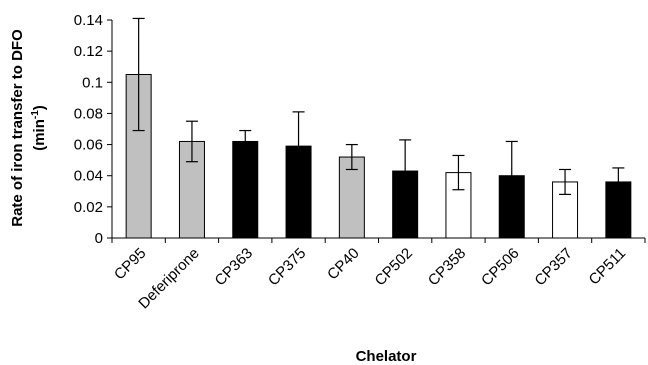  Describe the element at coordinates (394, 267) in the screenshot. I see `category-label-cp502: CP502` at that location.